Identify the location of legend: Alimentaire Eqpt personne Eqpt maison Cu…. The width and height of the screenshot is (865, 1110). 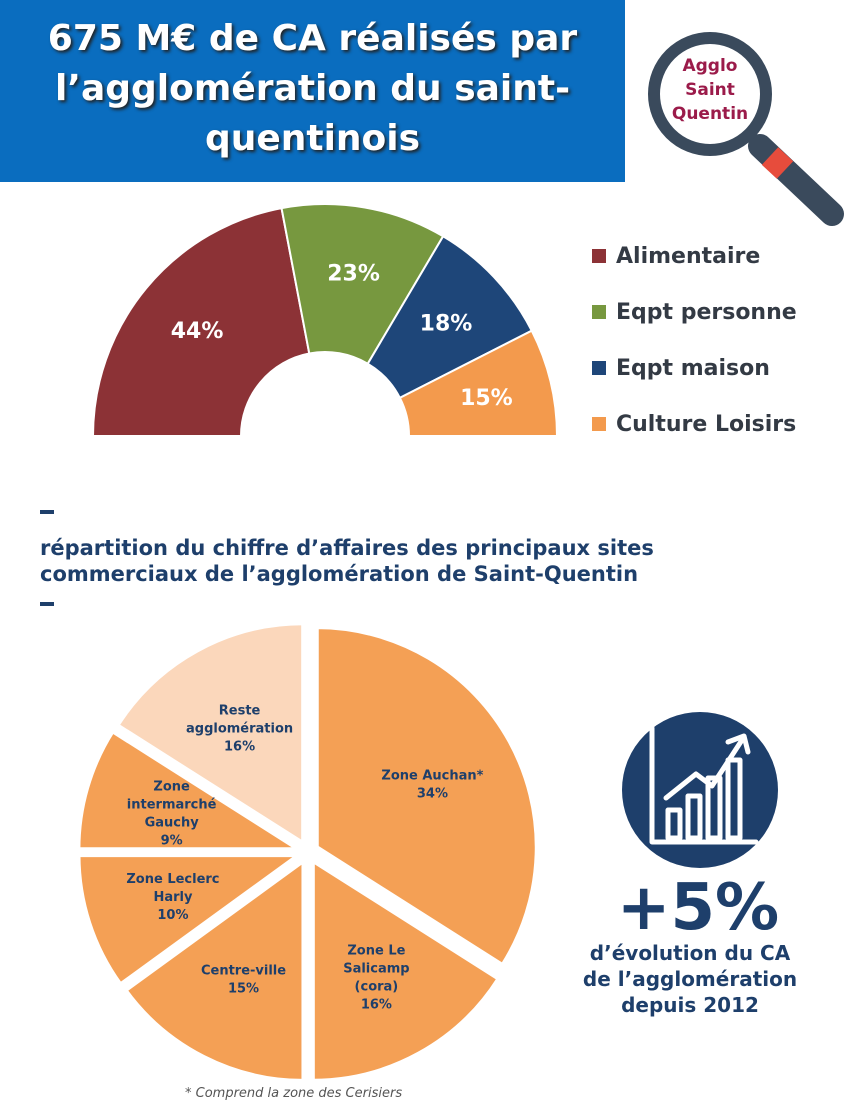
(694, 340).